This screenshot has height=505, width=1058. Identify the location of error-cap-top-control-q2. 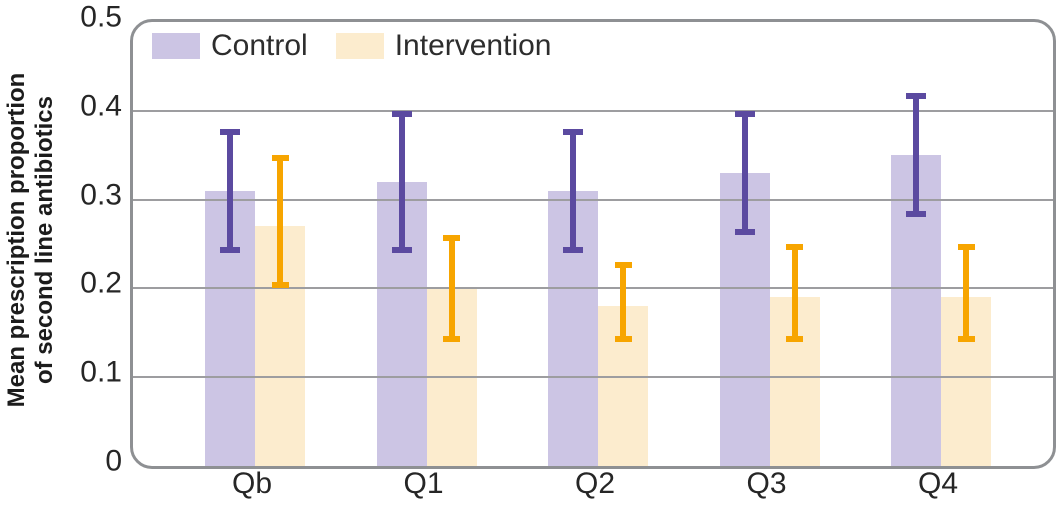
(573, 131).